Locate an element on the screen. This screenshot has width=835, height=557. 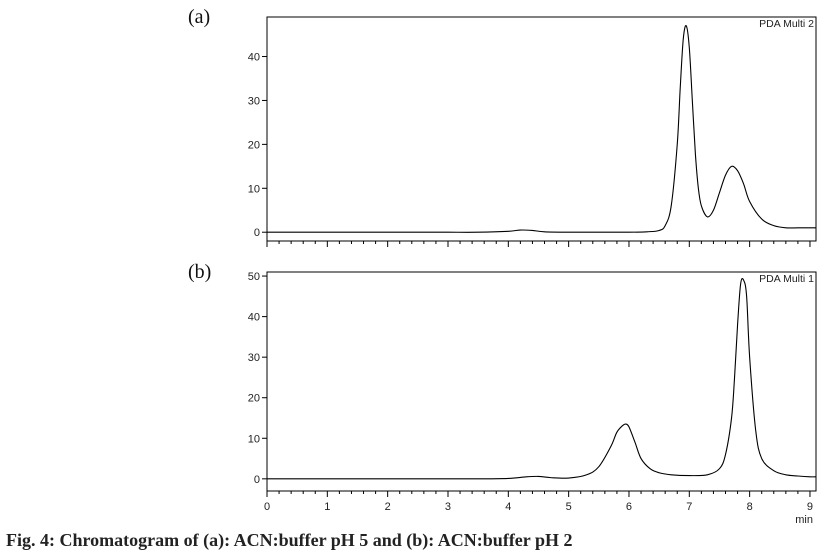
x-tick-label-b-9: 9 is located at coordinates (810, 507).